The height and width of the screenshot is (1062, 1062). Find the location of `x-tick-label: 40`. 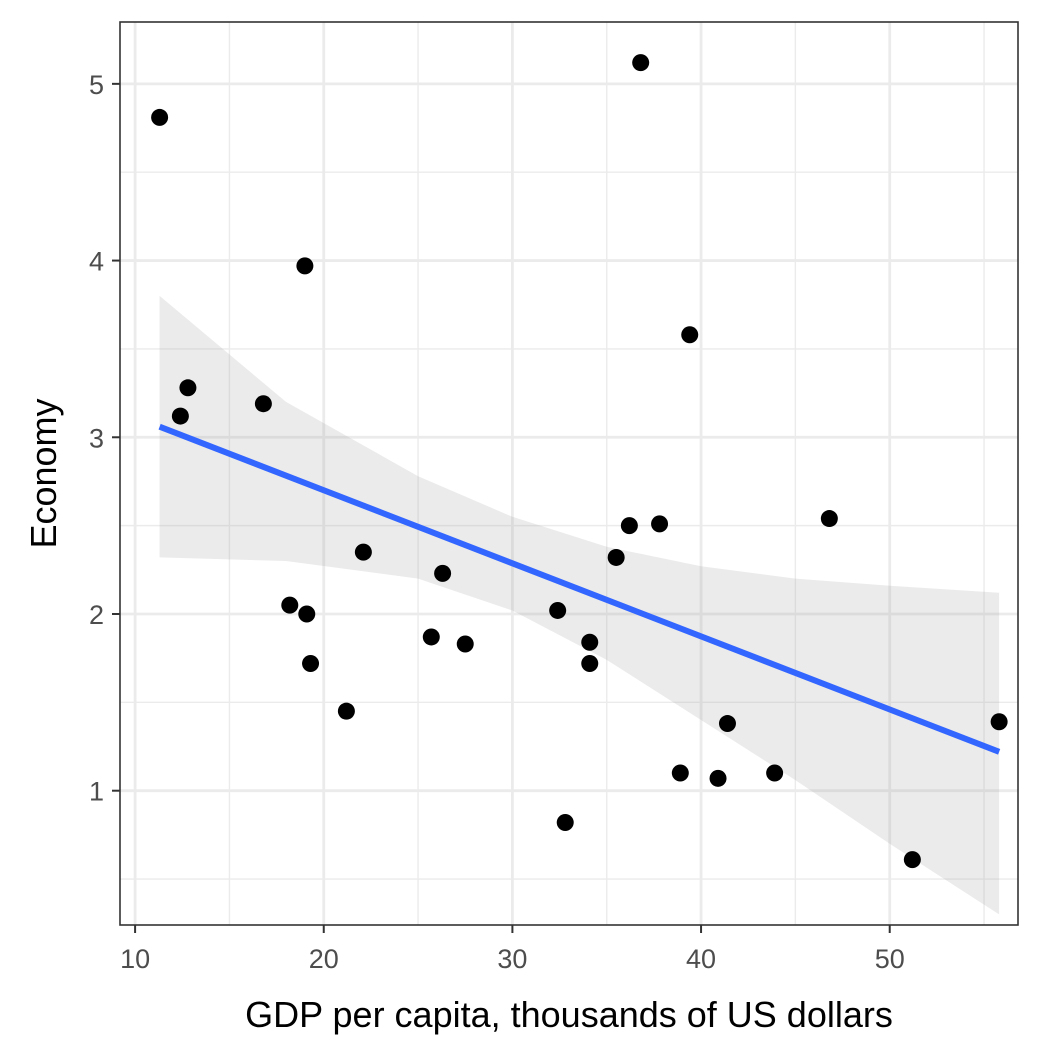

x-tick-label: 40 is located at coordinates (701, 959).